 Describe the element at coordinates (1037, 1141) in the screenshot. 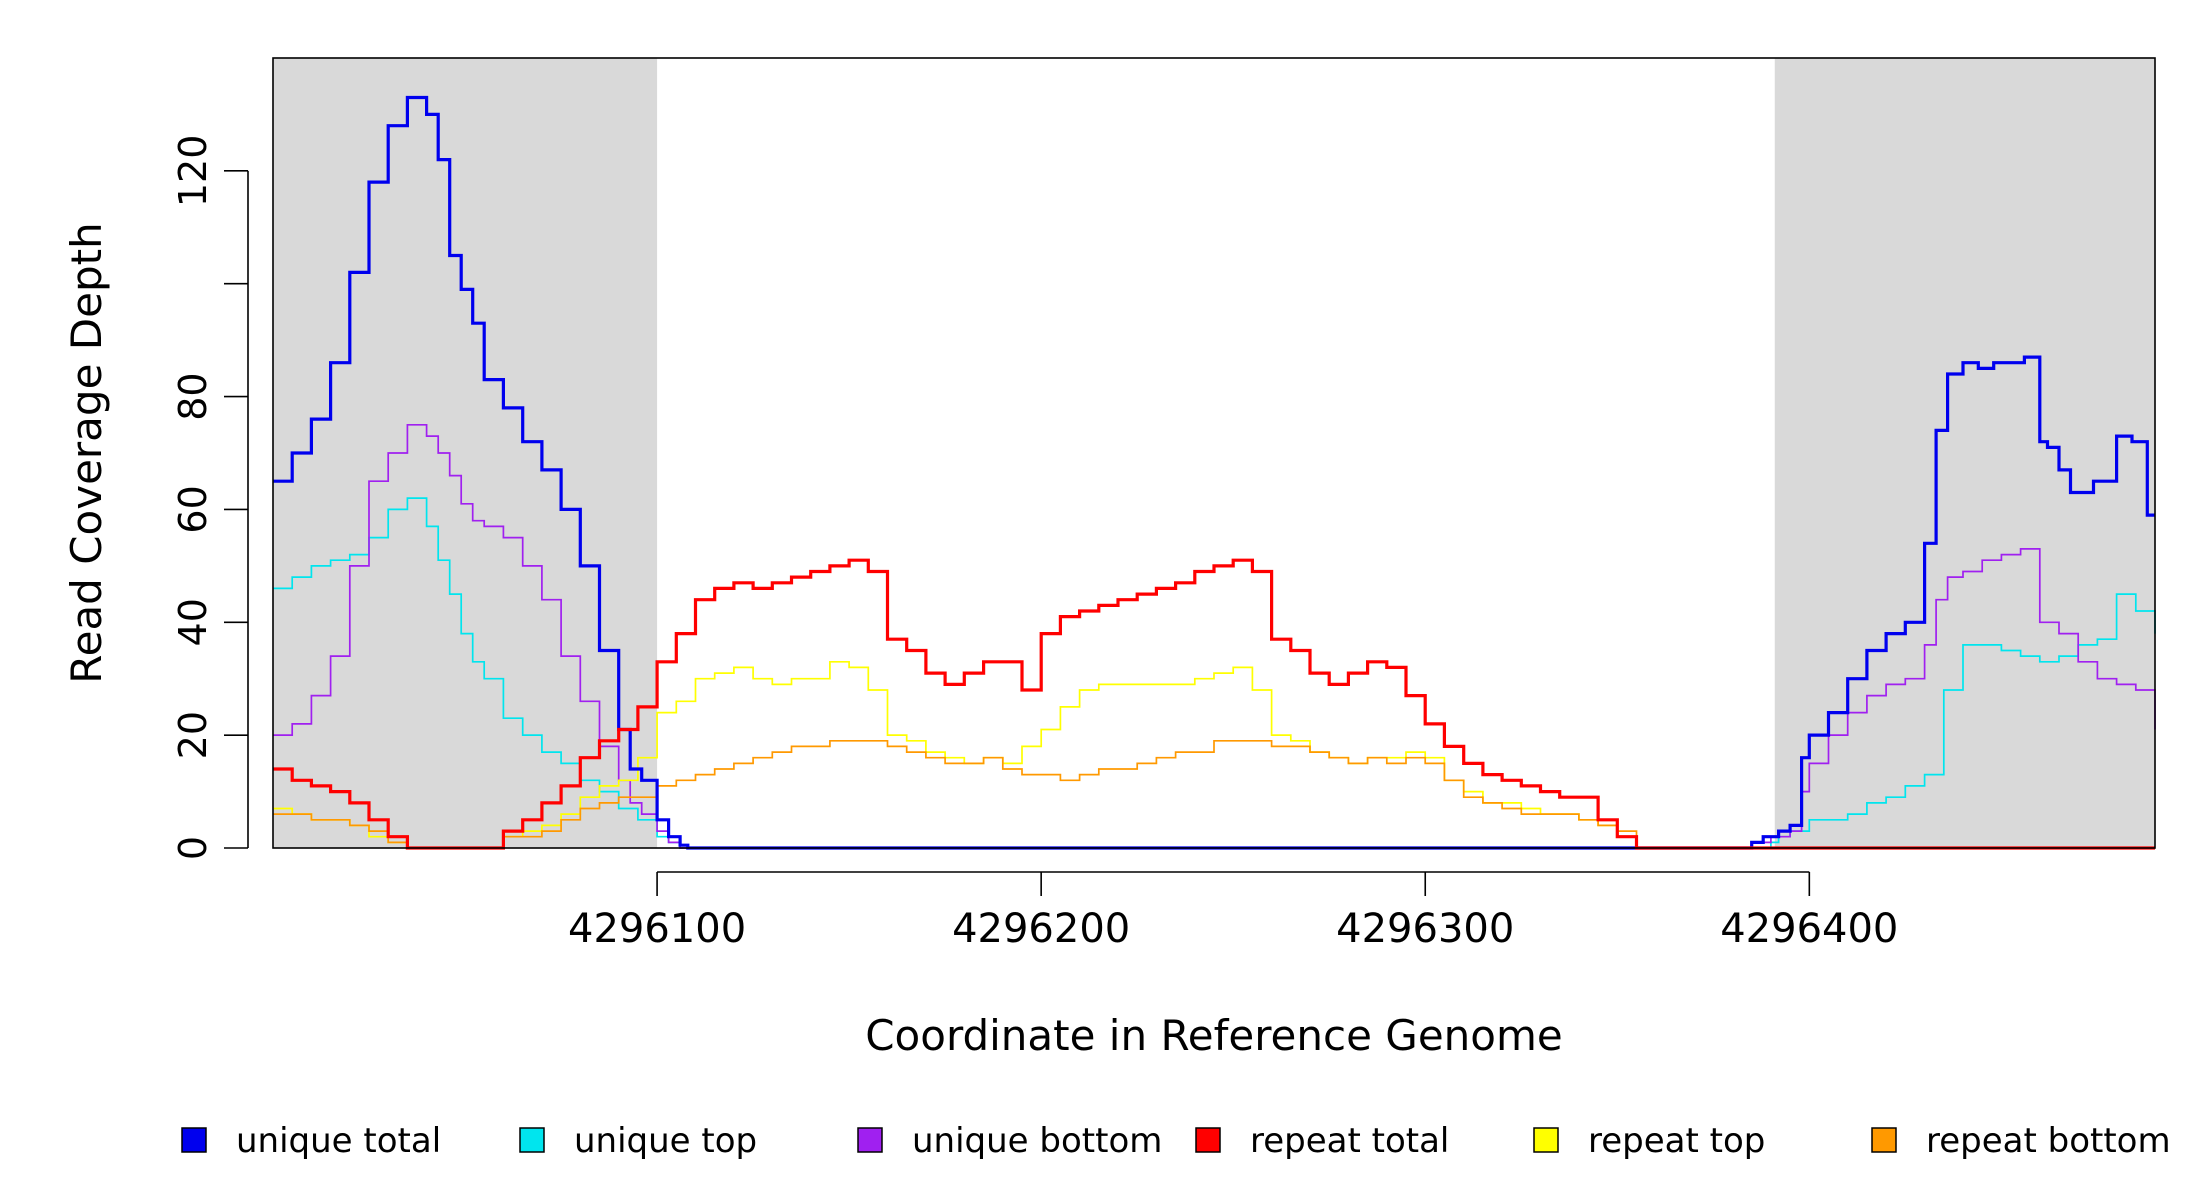

I see `legend-label: unique bottom` at that location.